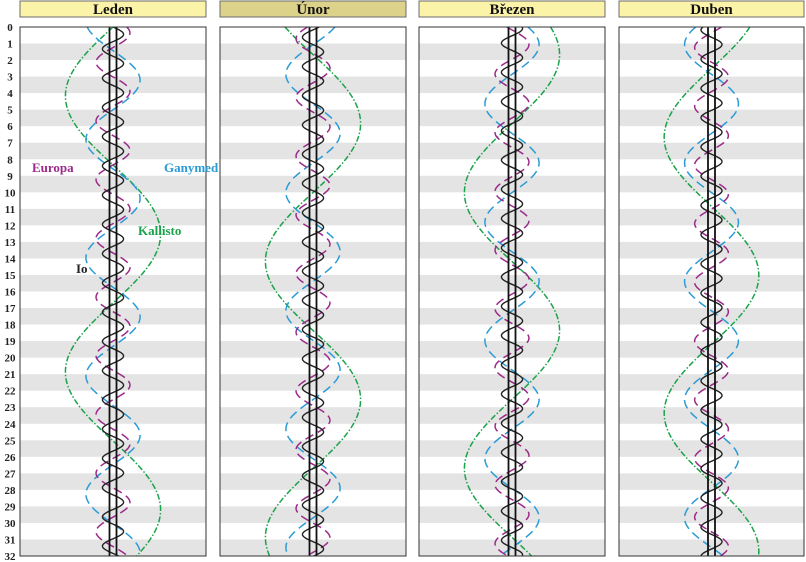 Image resolution: width=806 pixels, height=562 pixels. What do you see at coordinates (11, 408) in the screenshot?
I see `y-tick-label: 23` at bounding box center [11, 408].